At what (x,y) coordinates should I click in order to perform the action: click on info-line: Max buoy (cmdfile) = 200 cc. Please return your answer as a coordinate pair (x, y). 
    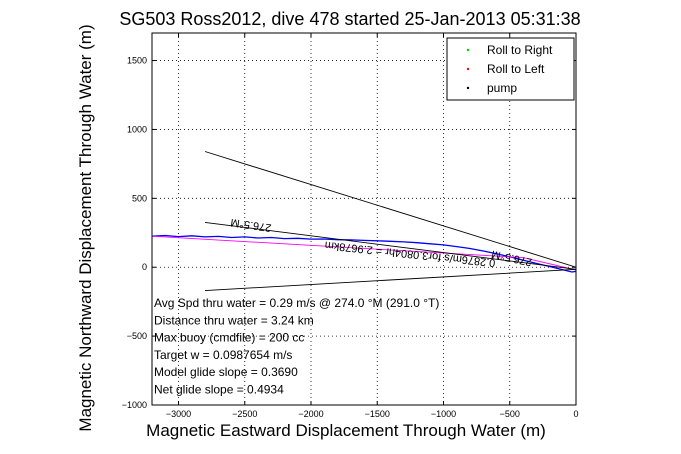
    Looking at the image, I should click on (229, 338).